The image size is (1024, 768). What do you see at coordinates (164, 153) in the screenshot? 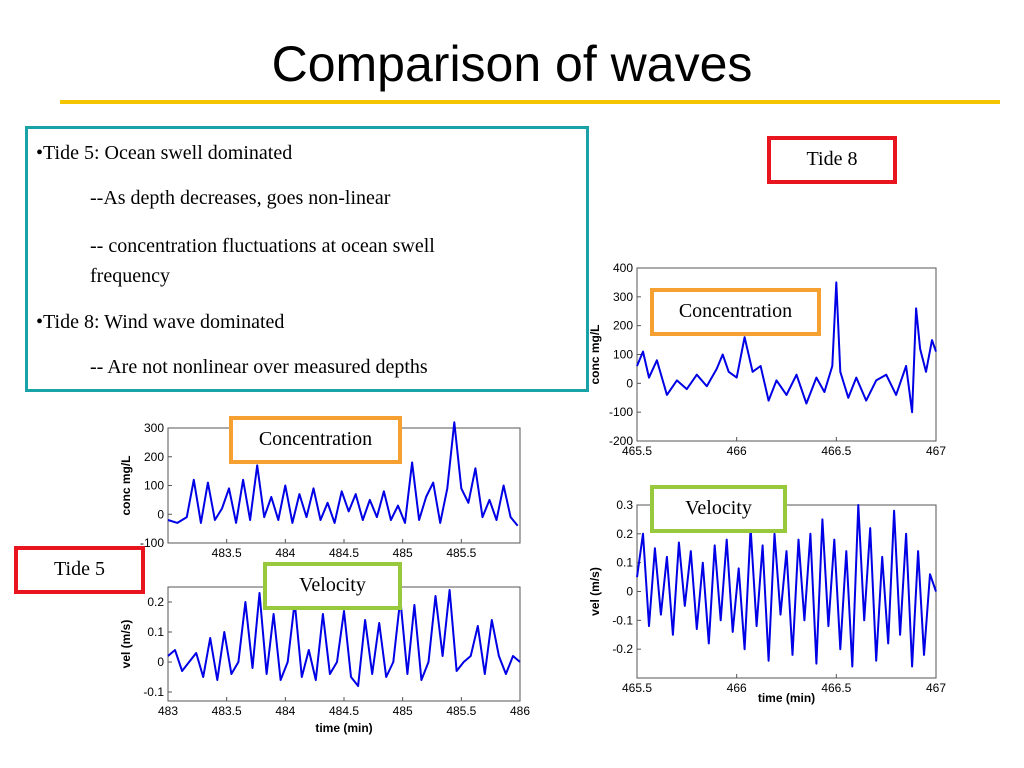
I see `note-tide5-heading: •Tide 5: Ocean swell dominated` at bounding box center [164, 153].